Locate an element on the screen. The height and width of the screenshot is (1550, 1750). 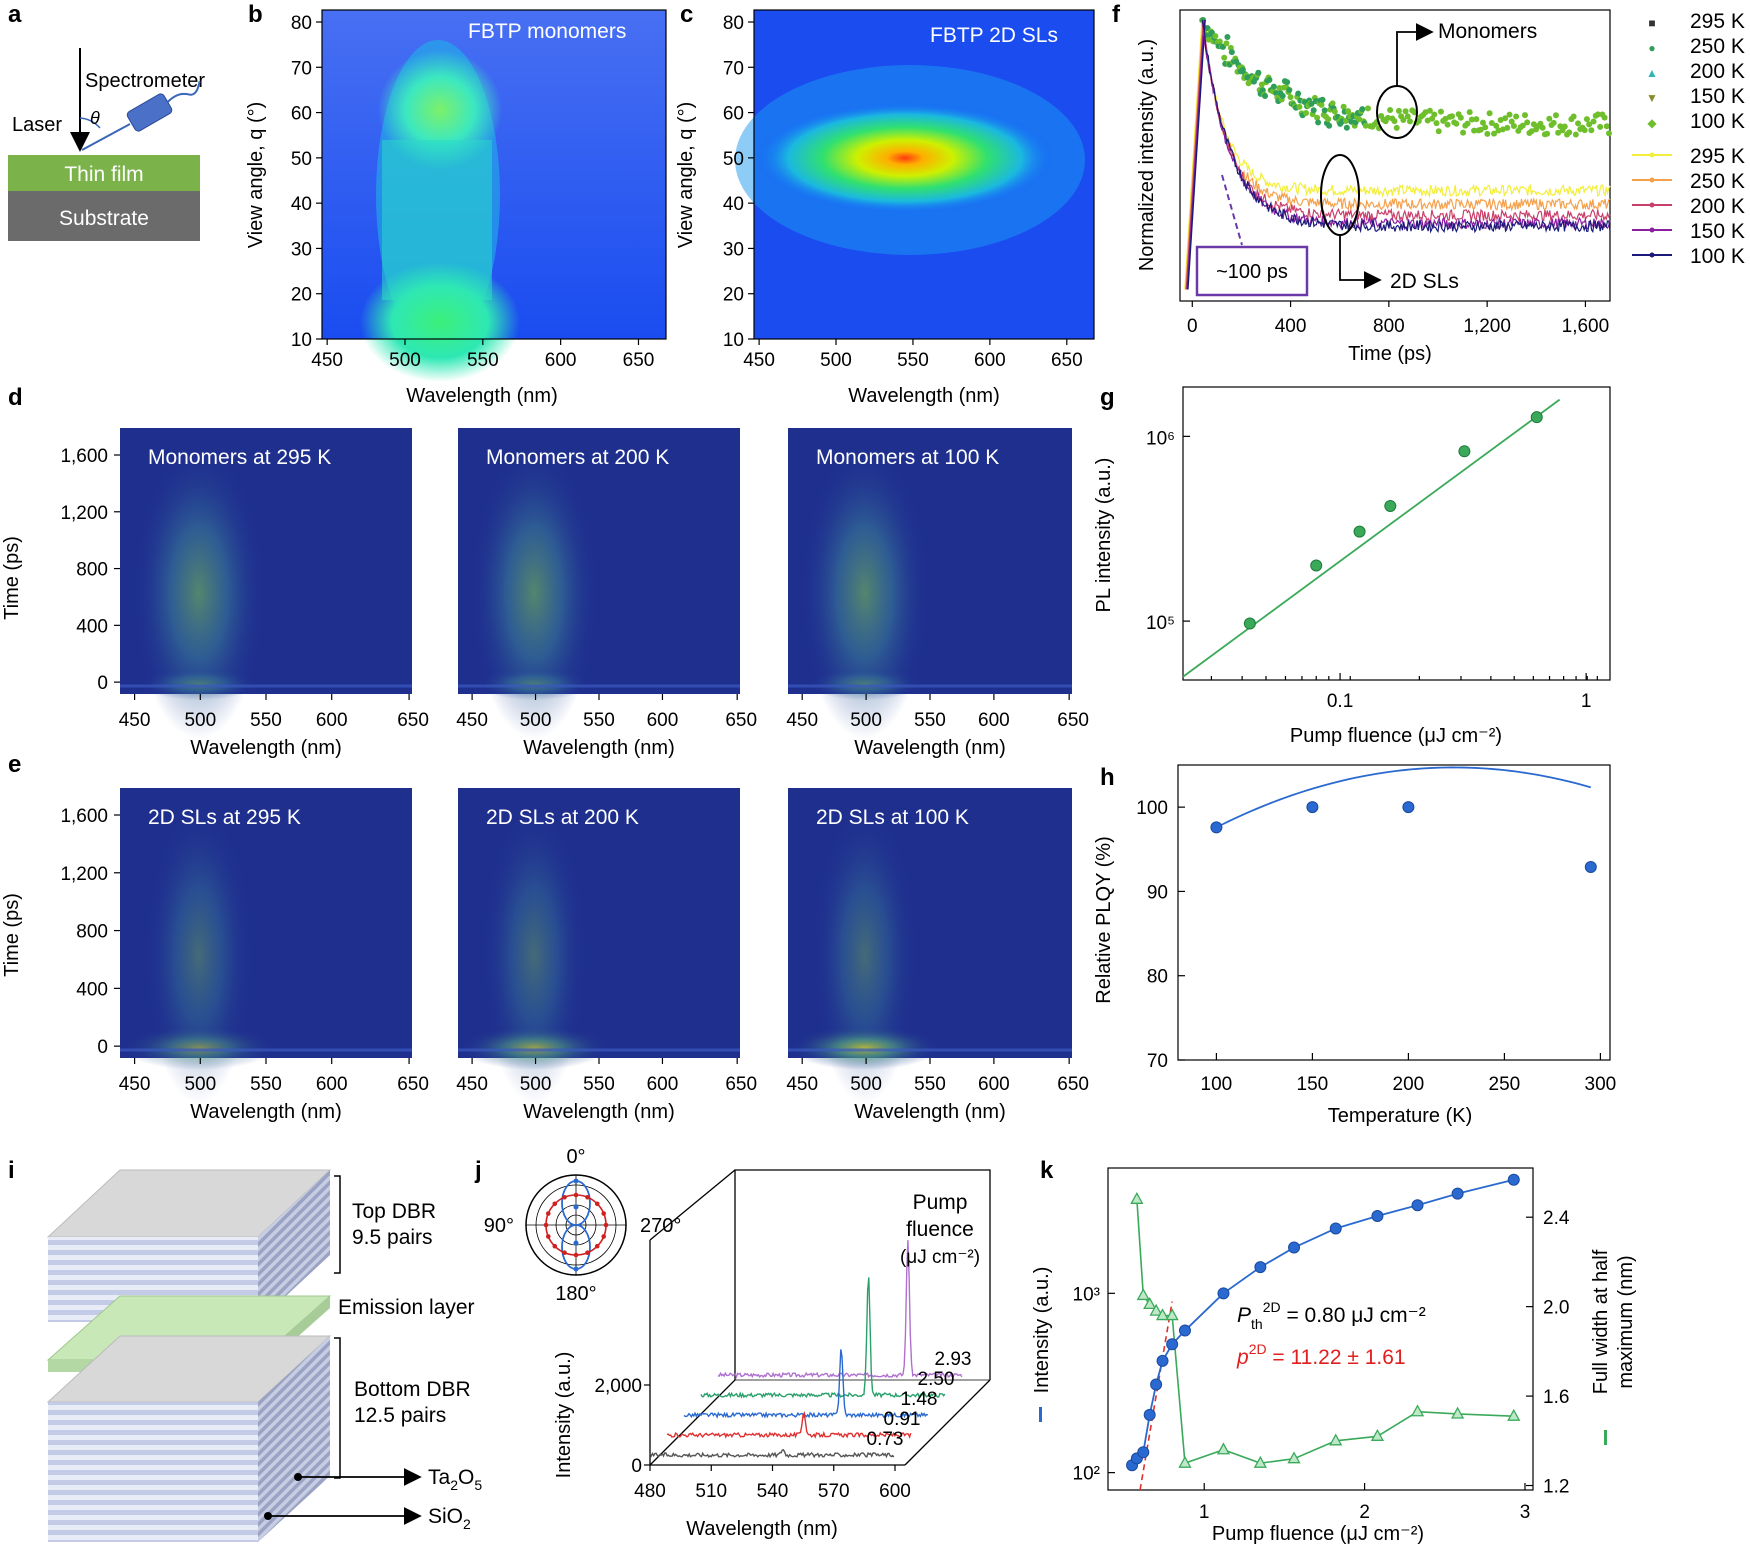
fluence-unit: (μJ cm⁻²) is located at coordinates (940, 1257).